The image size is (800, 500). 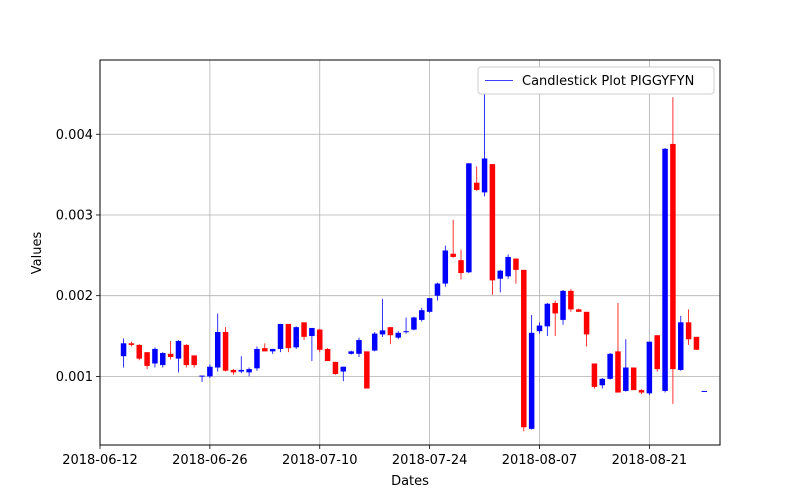 What do you see at coordinates (37, 253) in the screenshot?
I see `y-axis-title: Values` at bounding box center [37, 253].